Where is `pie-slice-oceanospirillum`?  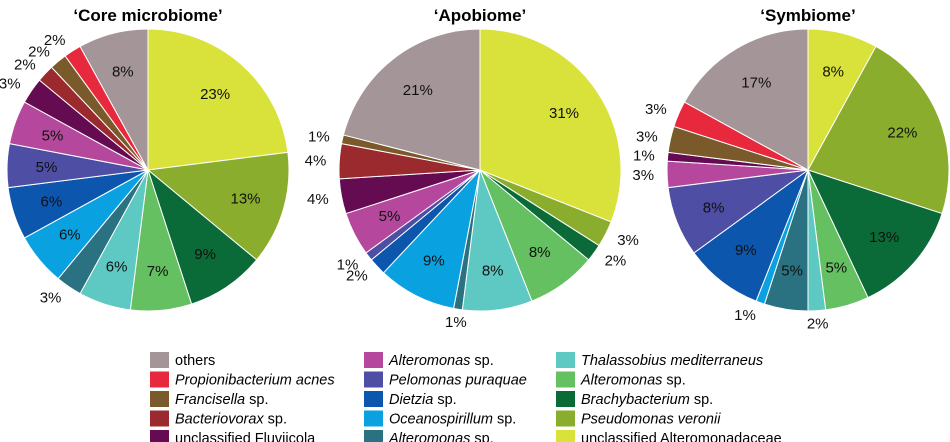 pie-slice-oceanospirillum is located at coordinates (431, 239).